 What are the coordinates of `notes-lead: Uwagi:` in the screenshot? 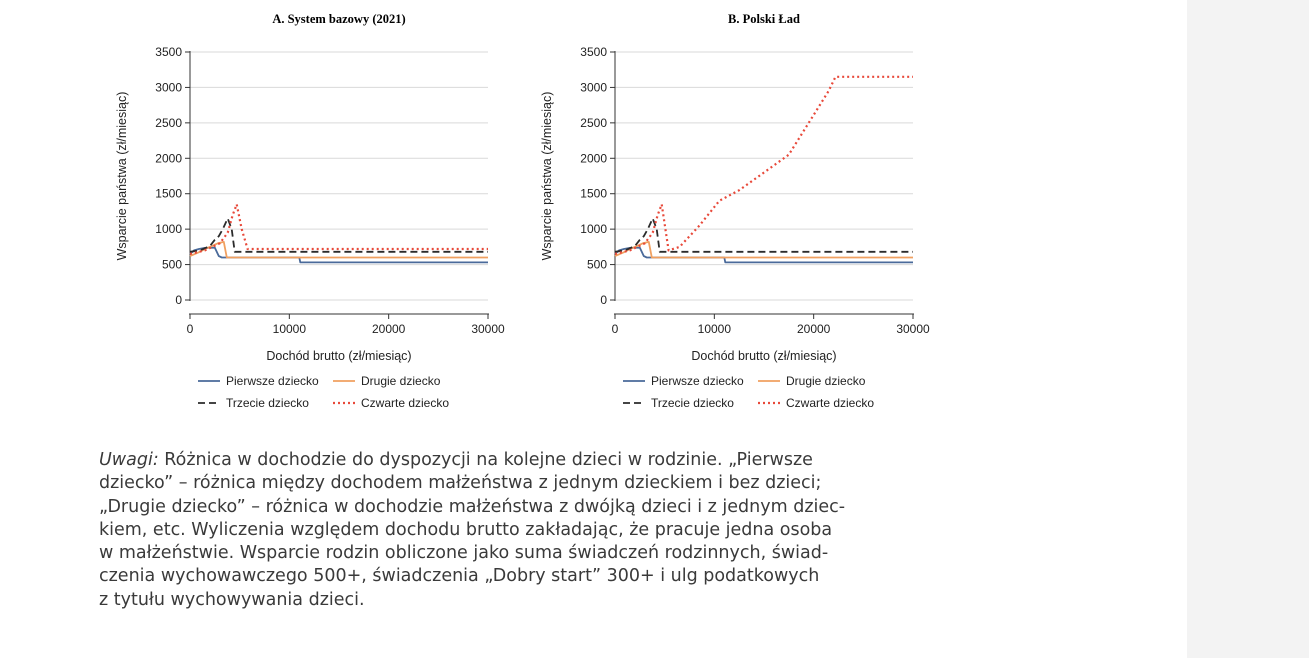 It's located at (129, 460).